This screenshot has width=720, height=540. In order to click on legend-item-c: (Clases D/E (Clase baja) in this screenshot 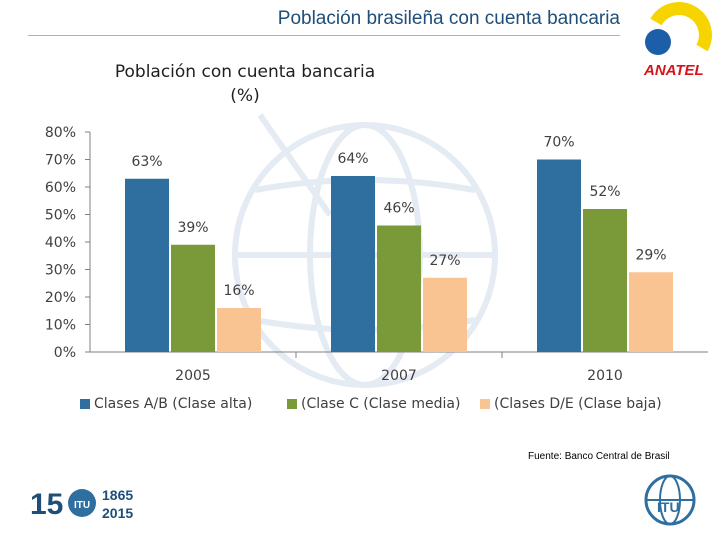, I will do `click(571, 404)`.